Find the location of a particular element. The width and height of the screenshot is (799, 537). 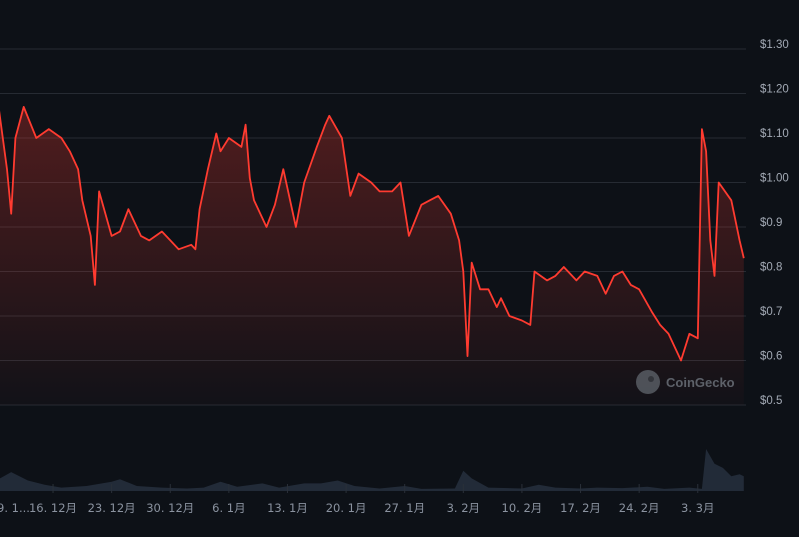

y-axis-labels: $0.5 $0.6 $0.7 $0.8 $0.9 $1.00 $1.10 $1.20 $1.30 is located at coordinates (774, 223).